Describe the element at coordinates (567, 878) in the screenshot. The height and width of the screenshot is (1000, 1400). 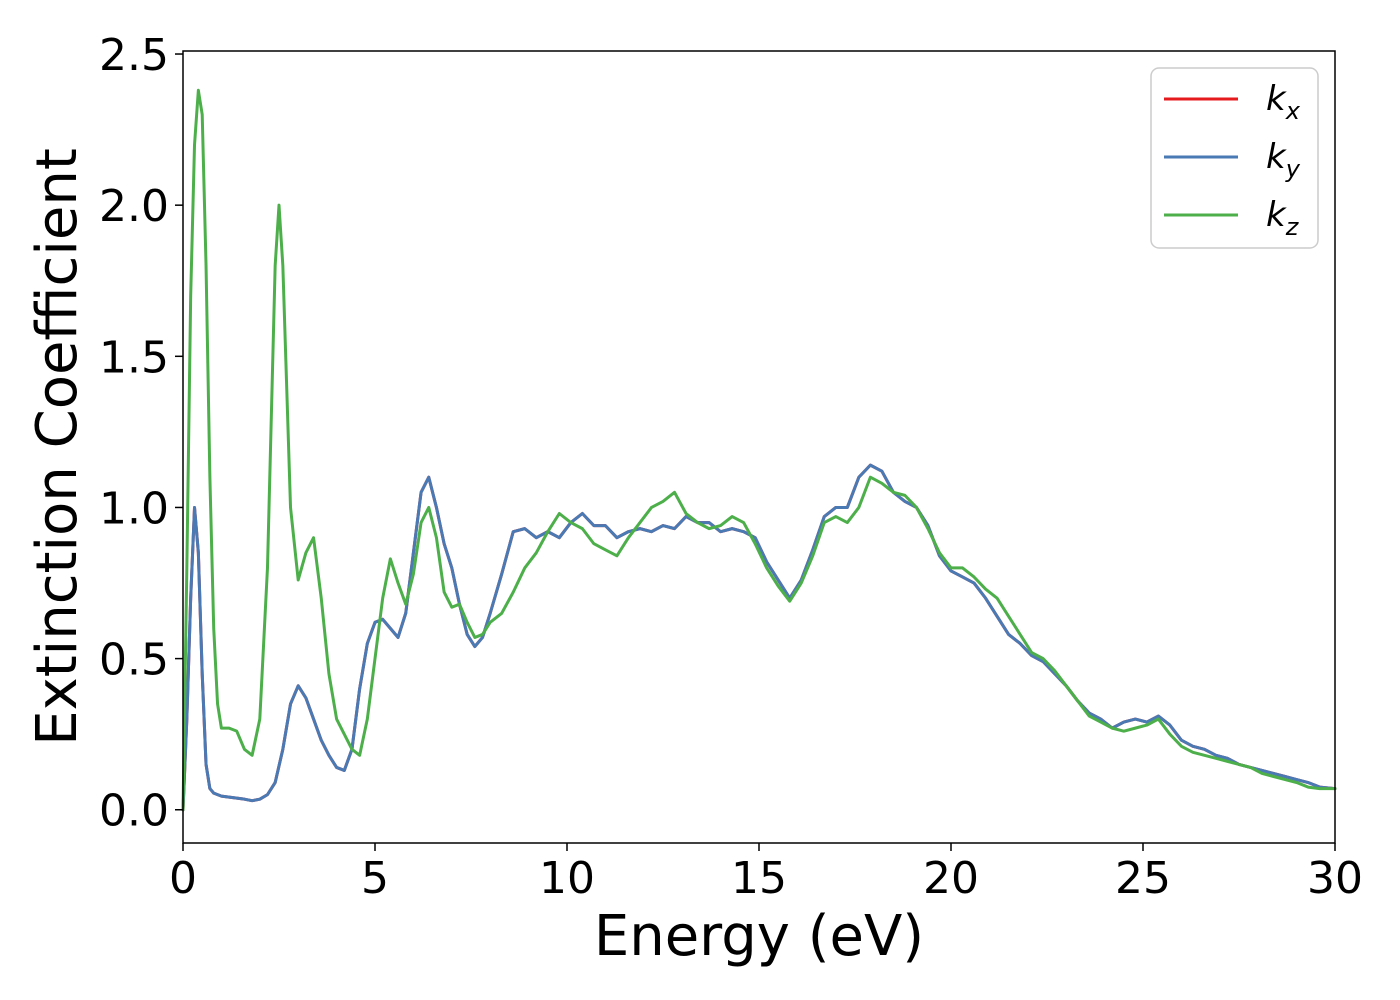
I see `x-tick-label: 10` at that location.